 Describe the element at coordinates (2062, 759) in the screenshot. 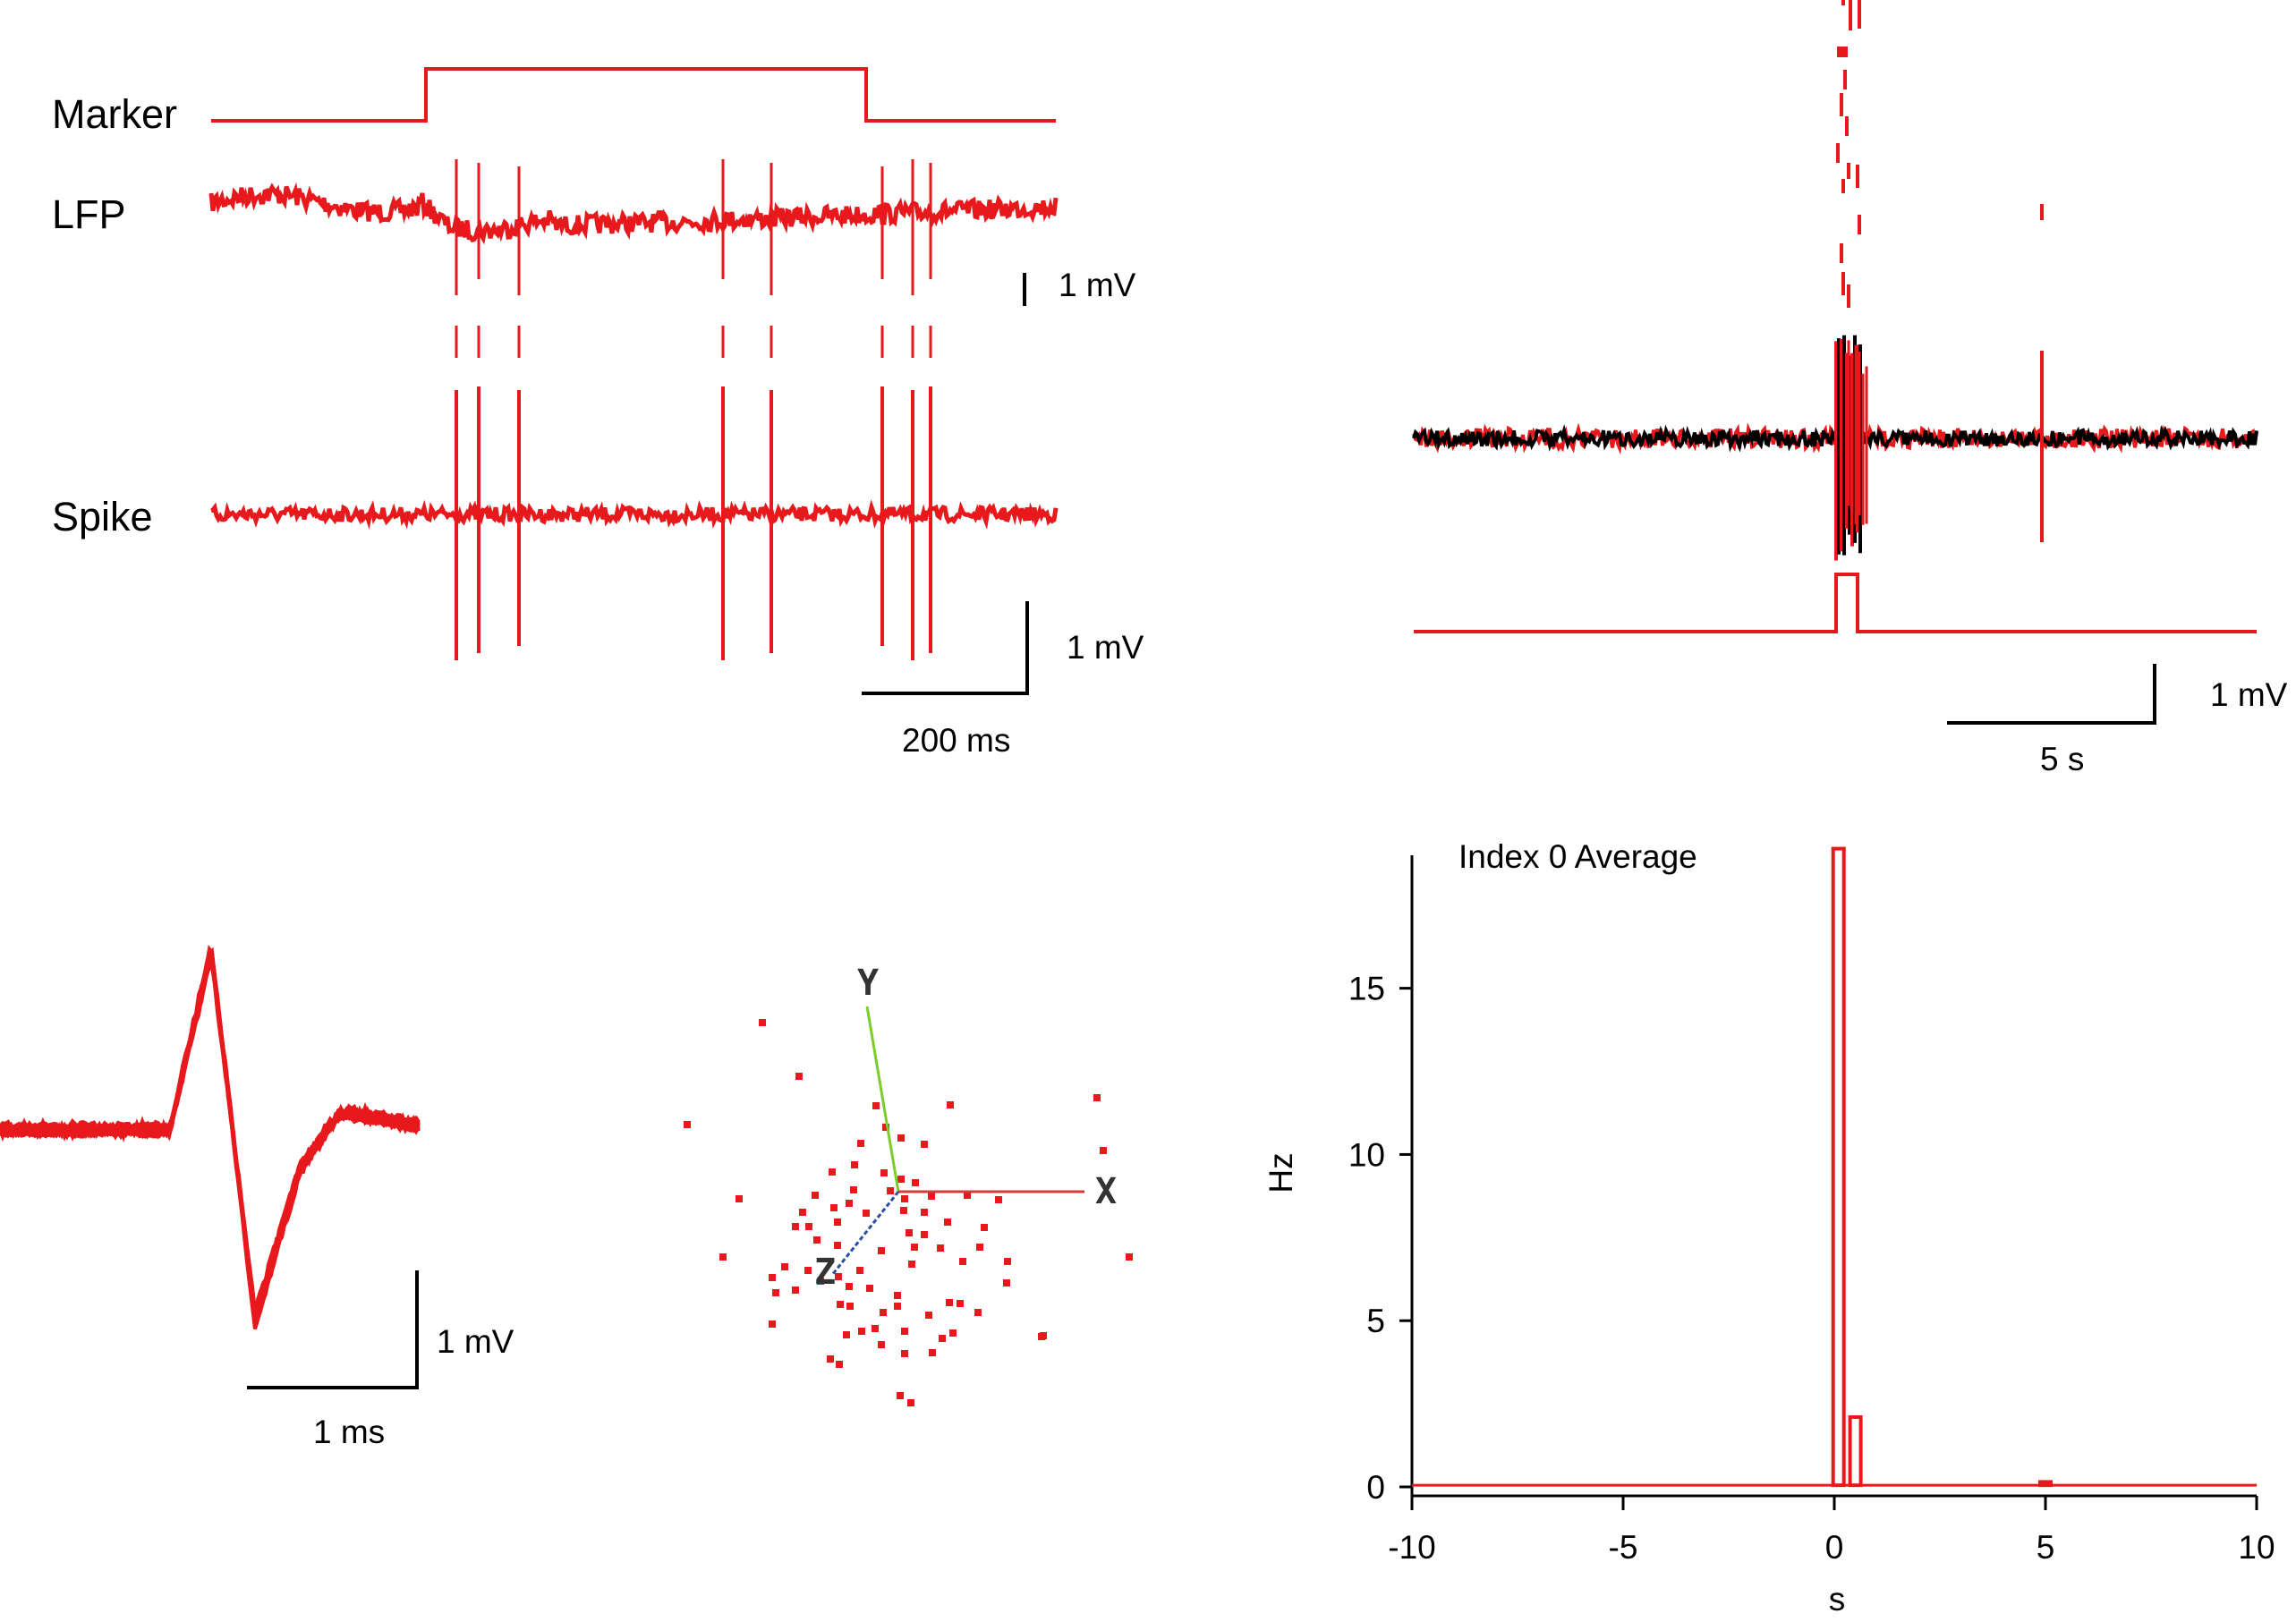

I see `b-scale-t-label: 5 s` at that location.